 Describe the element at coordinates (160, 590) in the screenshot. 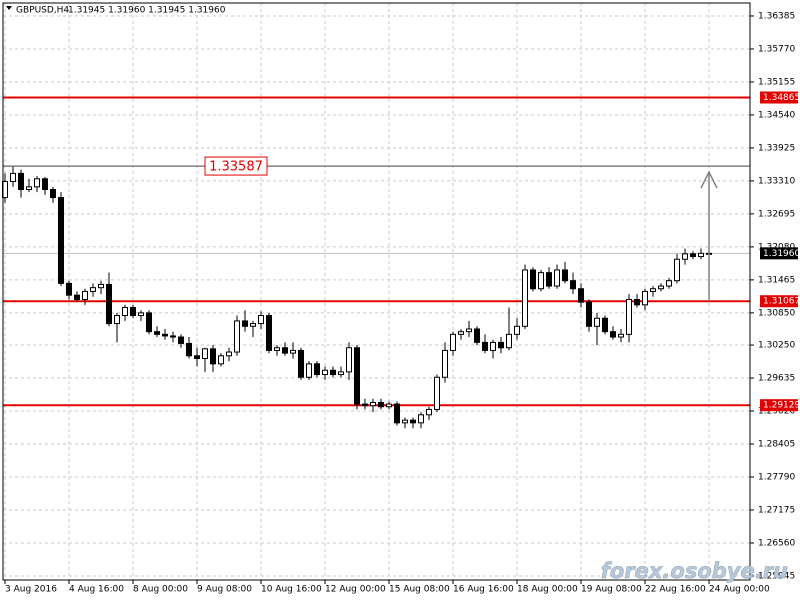

I see `x-tick-label: 8 Aug 00:00` at that location.